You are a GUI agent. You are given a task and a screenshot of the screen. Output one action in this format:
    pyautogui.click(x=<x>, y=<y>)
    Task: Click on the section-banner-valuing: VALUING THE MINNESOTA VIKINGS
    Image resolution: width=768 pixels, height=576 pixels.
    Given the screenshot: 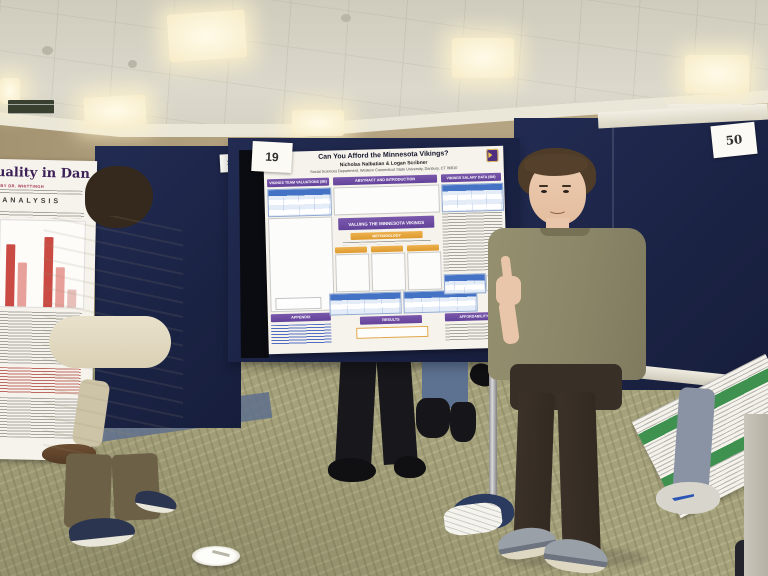 What is the action you would take?
    pyautogui.click(x=386, y=223)
    